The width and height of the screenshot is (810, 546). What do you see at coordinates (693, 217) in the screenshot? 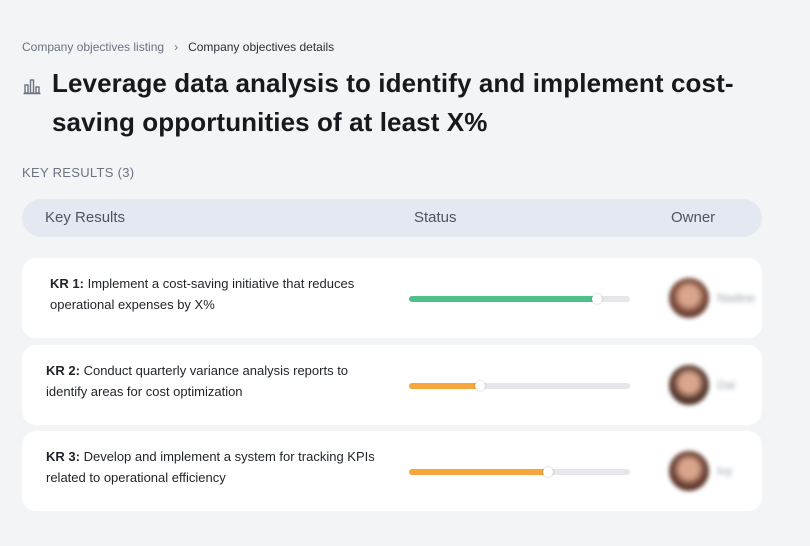
I see `column-header-owner: Owner` at bounding box center [693, 217].